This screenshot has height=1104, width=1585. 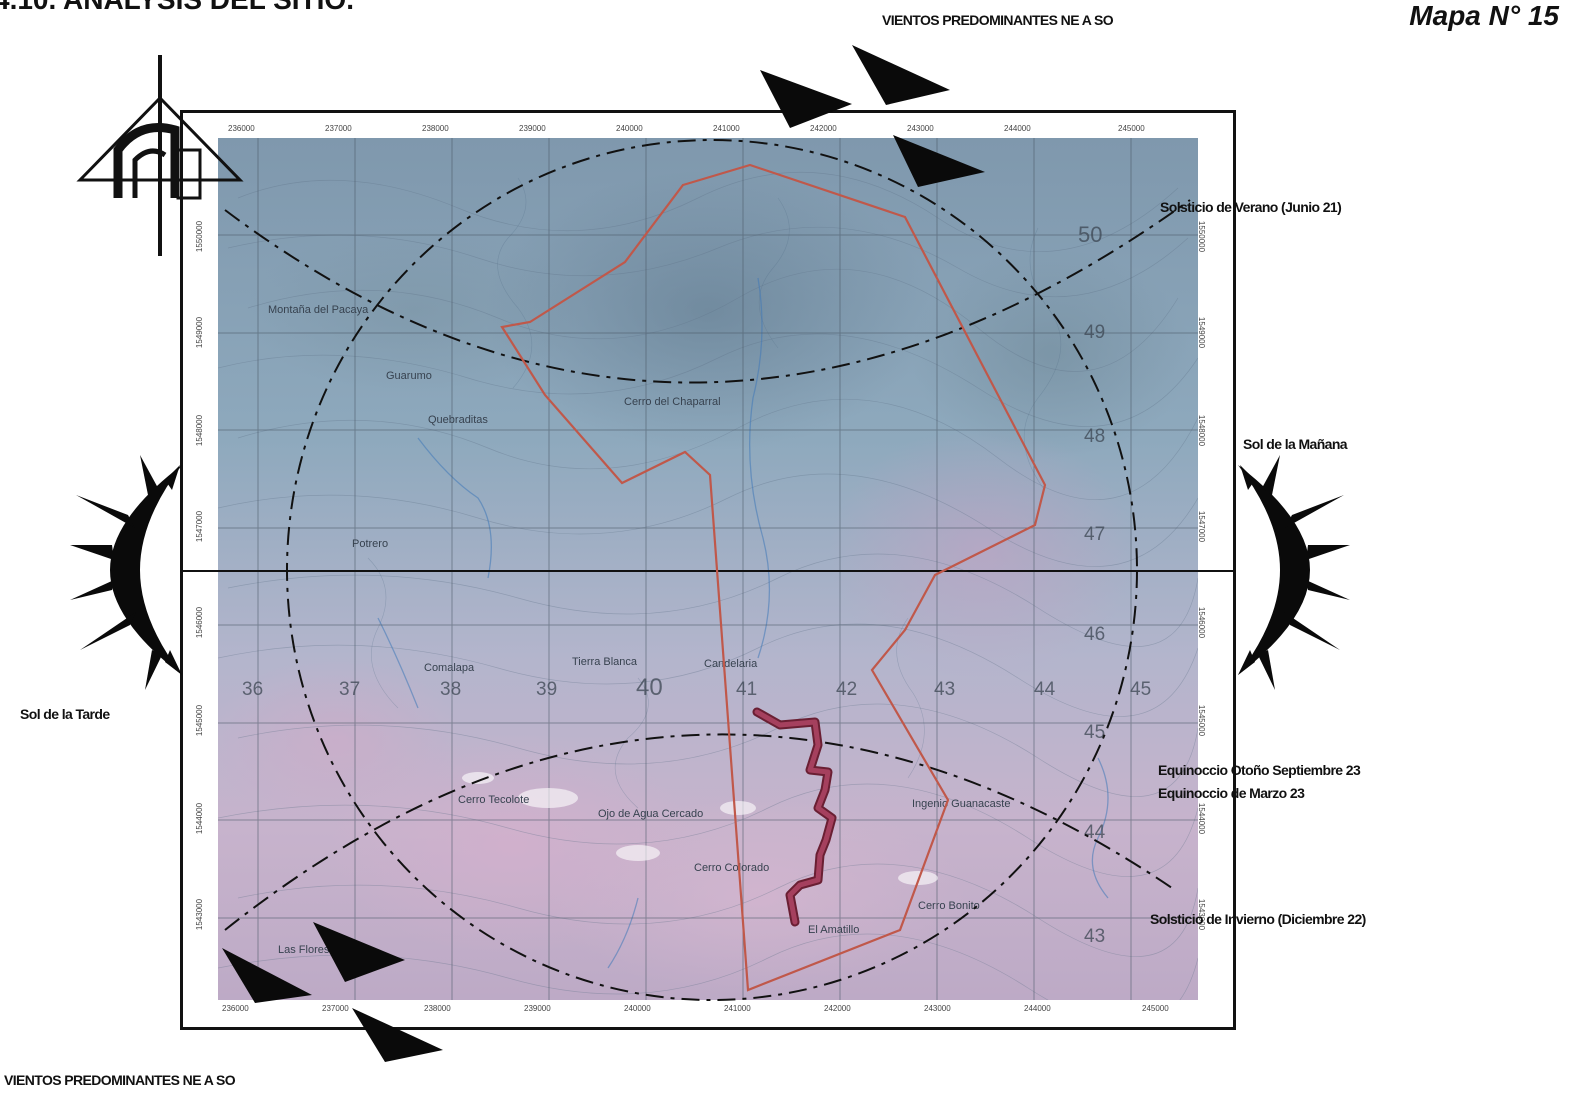 I want to click on grid-row-44: 44, so click(x=1095, y=832).